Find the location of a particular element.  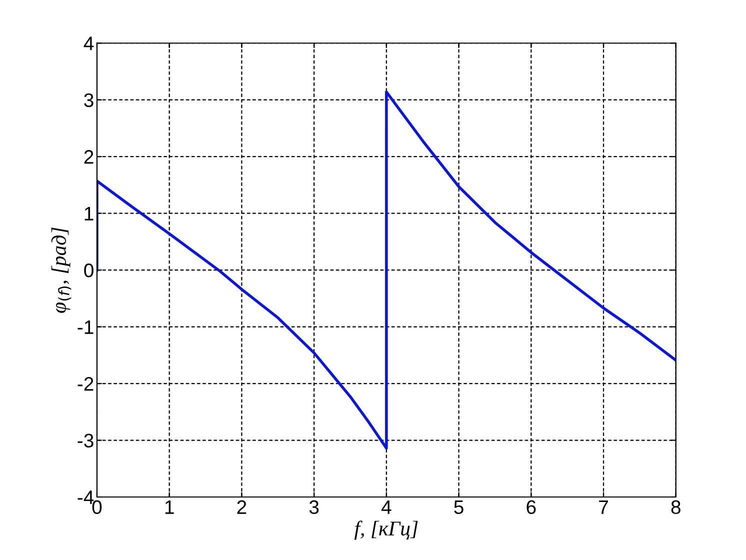

x-tick-label: 5 is located at coordinates (459, 507).